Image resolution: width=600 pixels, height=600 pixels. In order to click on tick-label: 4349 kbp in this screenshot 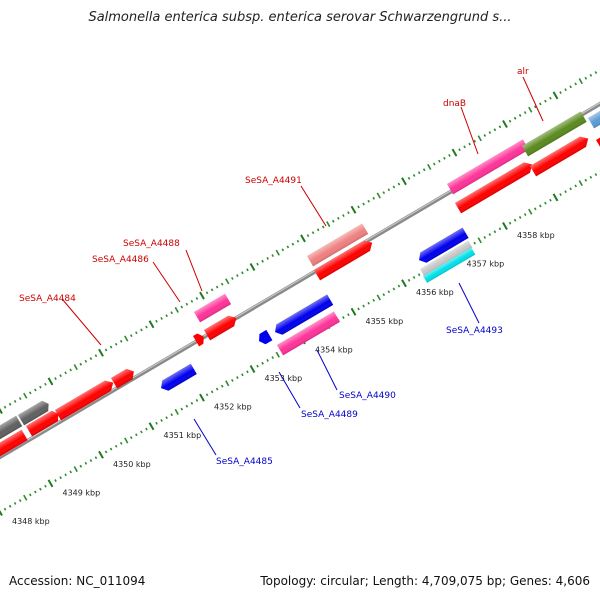, I will do `click(82, 492)`.